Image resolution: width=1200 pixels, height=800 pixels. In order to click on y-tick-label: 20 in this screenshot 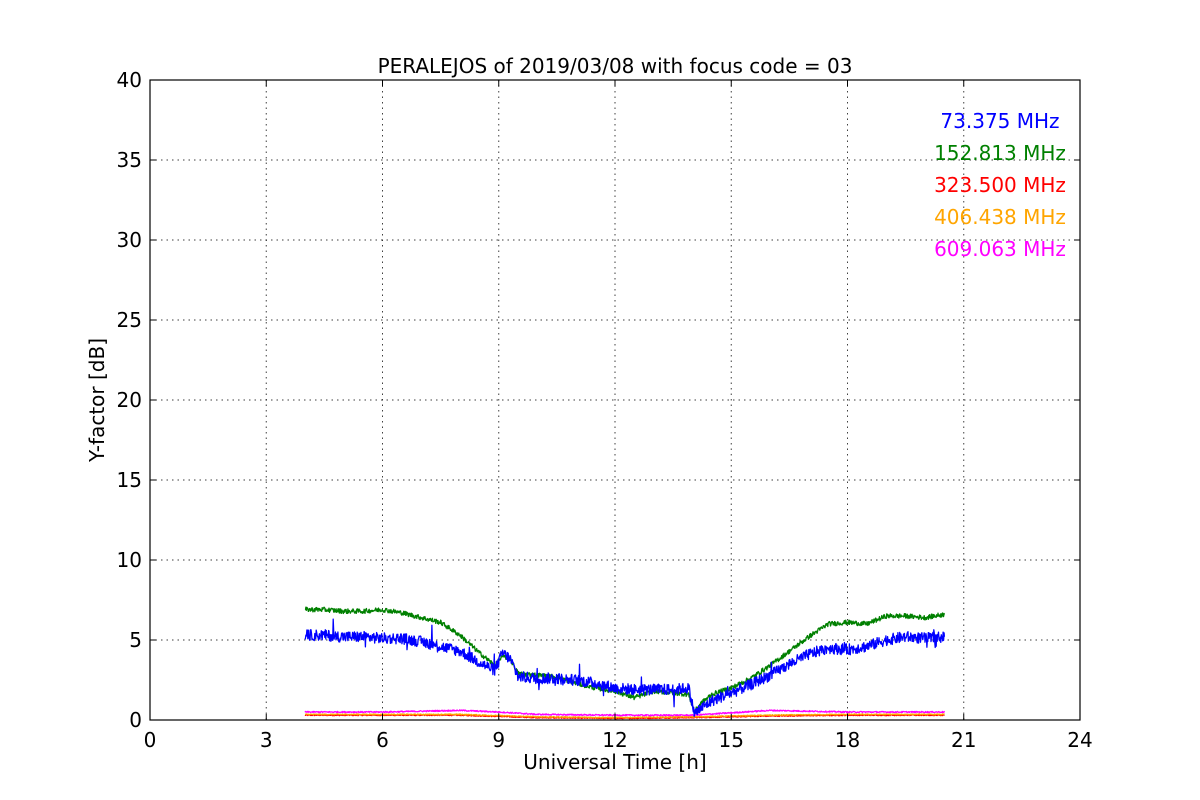, I will do `click(129, 400)`.